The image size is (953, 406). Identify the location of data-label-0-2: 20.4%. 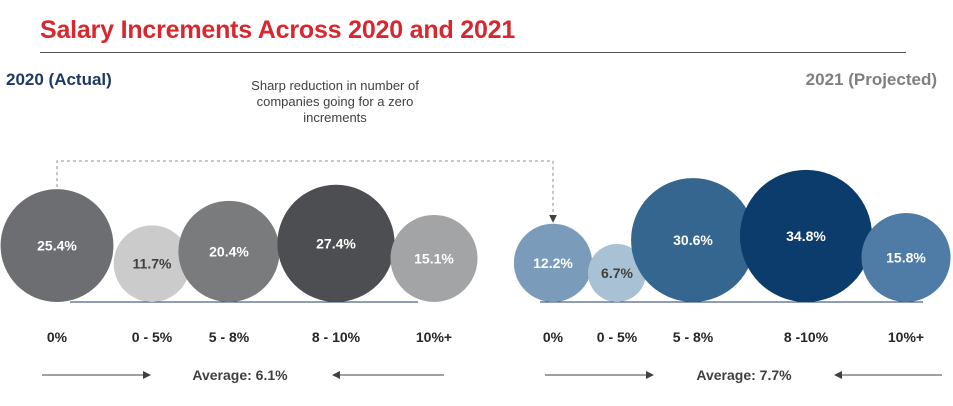
(229, 251).